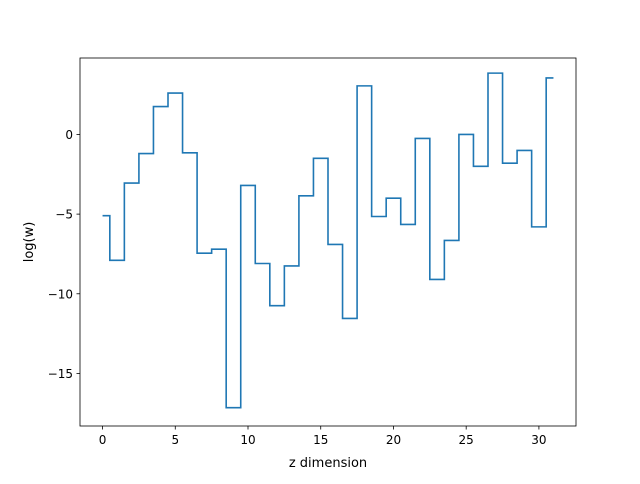 The width and height of the screenshot is (640, 484). I want to click on y-axis-ticks: −15 −10 −5 0, so click(64, 254).